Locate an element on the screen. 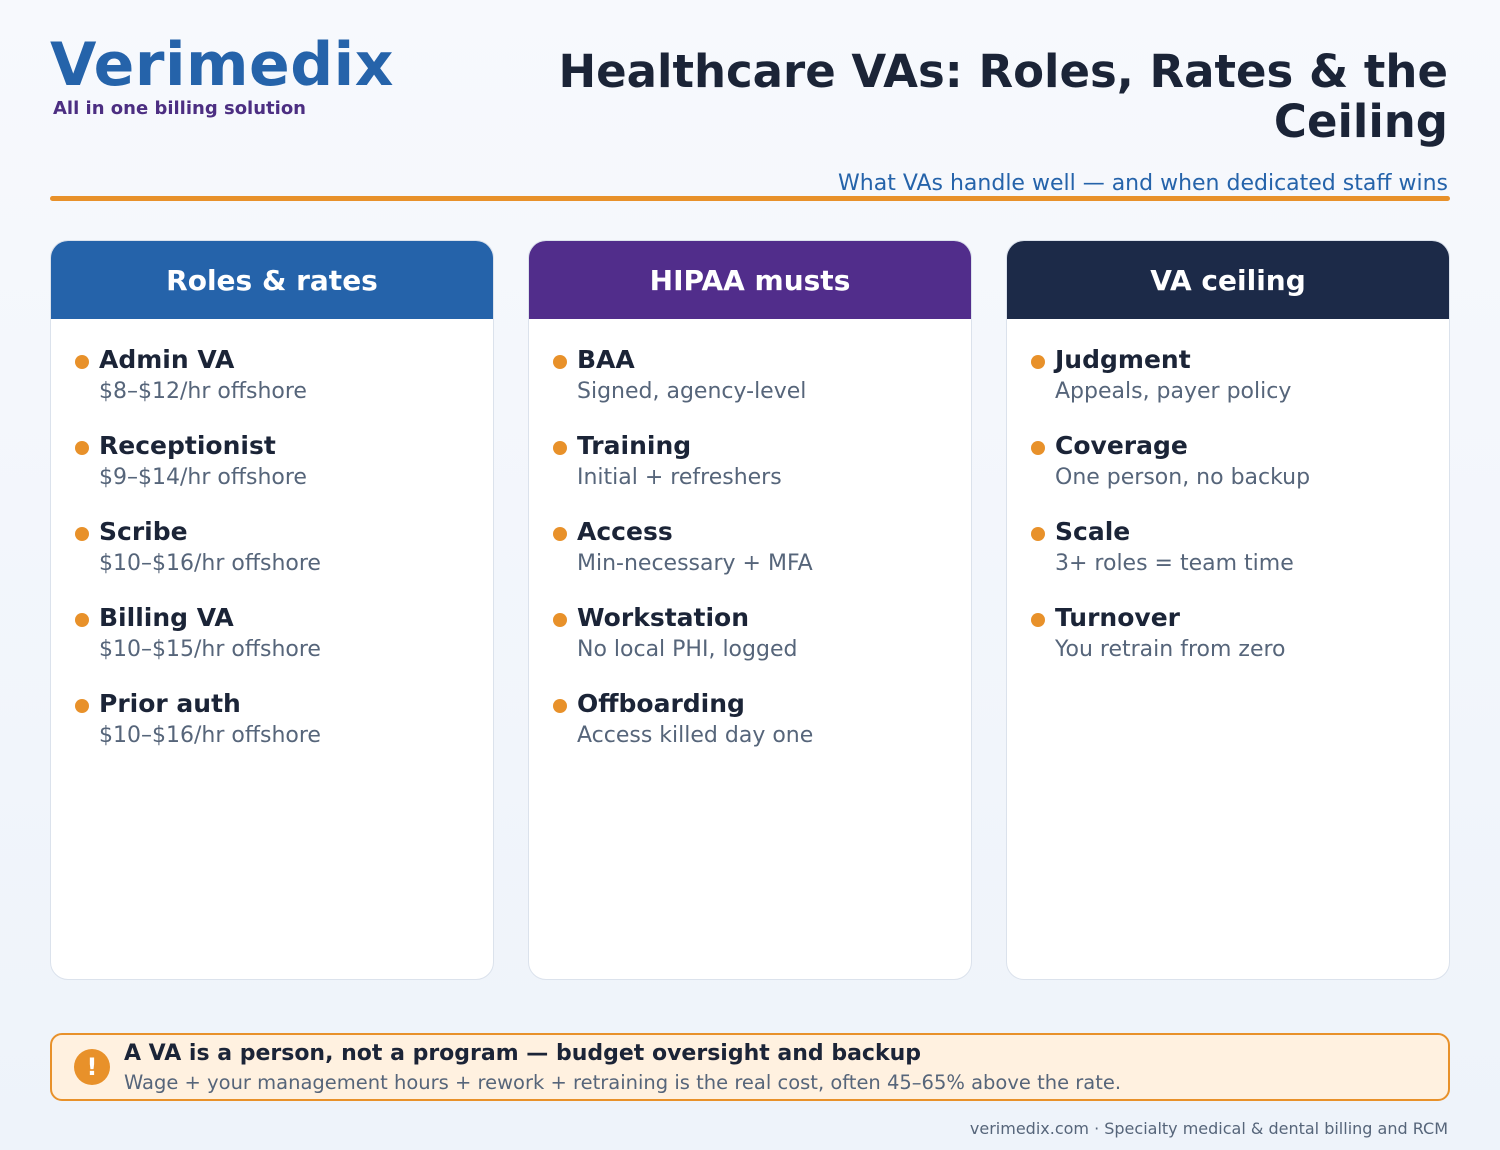 The height and width of the screenshot is (1150, 1500). alert-icon: ! is located at coordinates (92, 1067).